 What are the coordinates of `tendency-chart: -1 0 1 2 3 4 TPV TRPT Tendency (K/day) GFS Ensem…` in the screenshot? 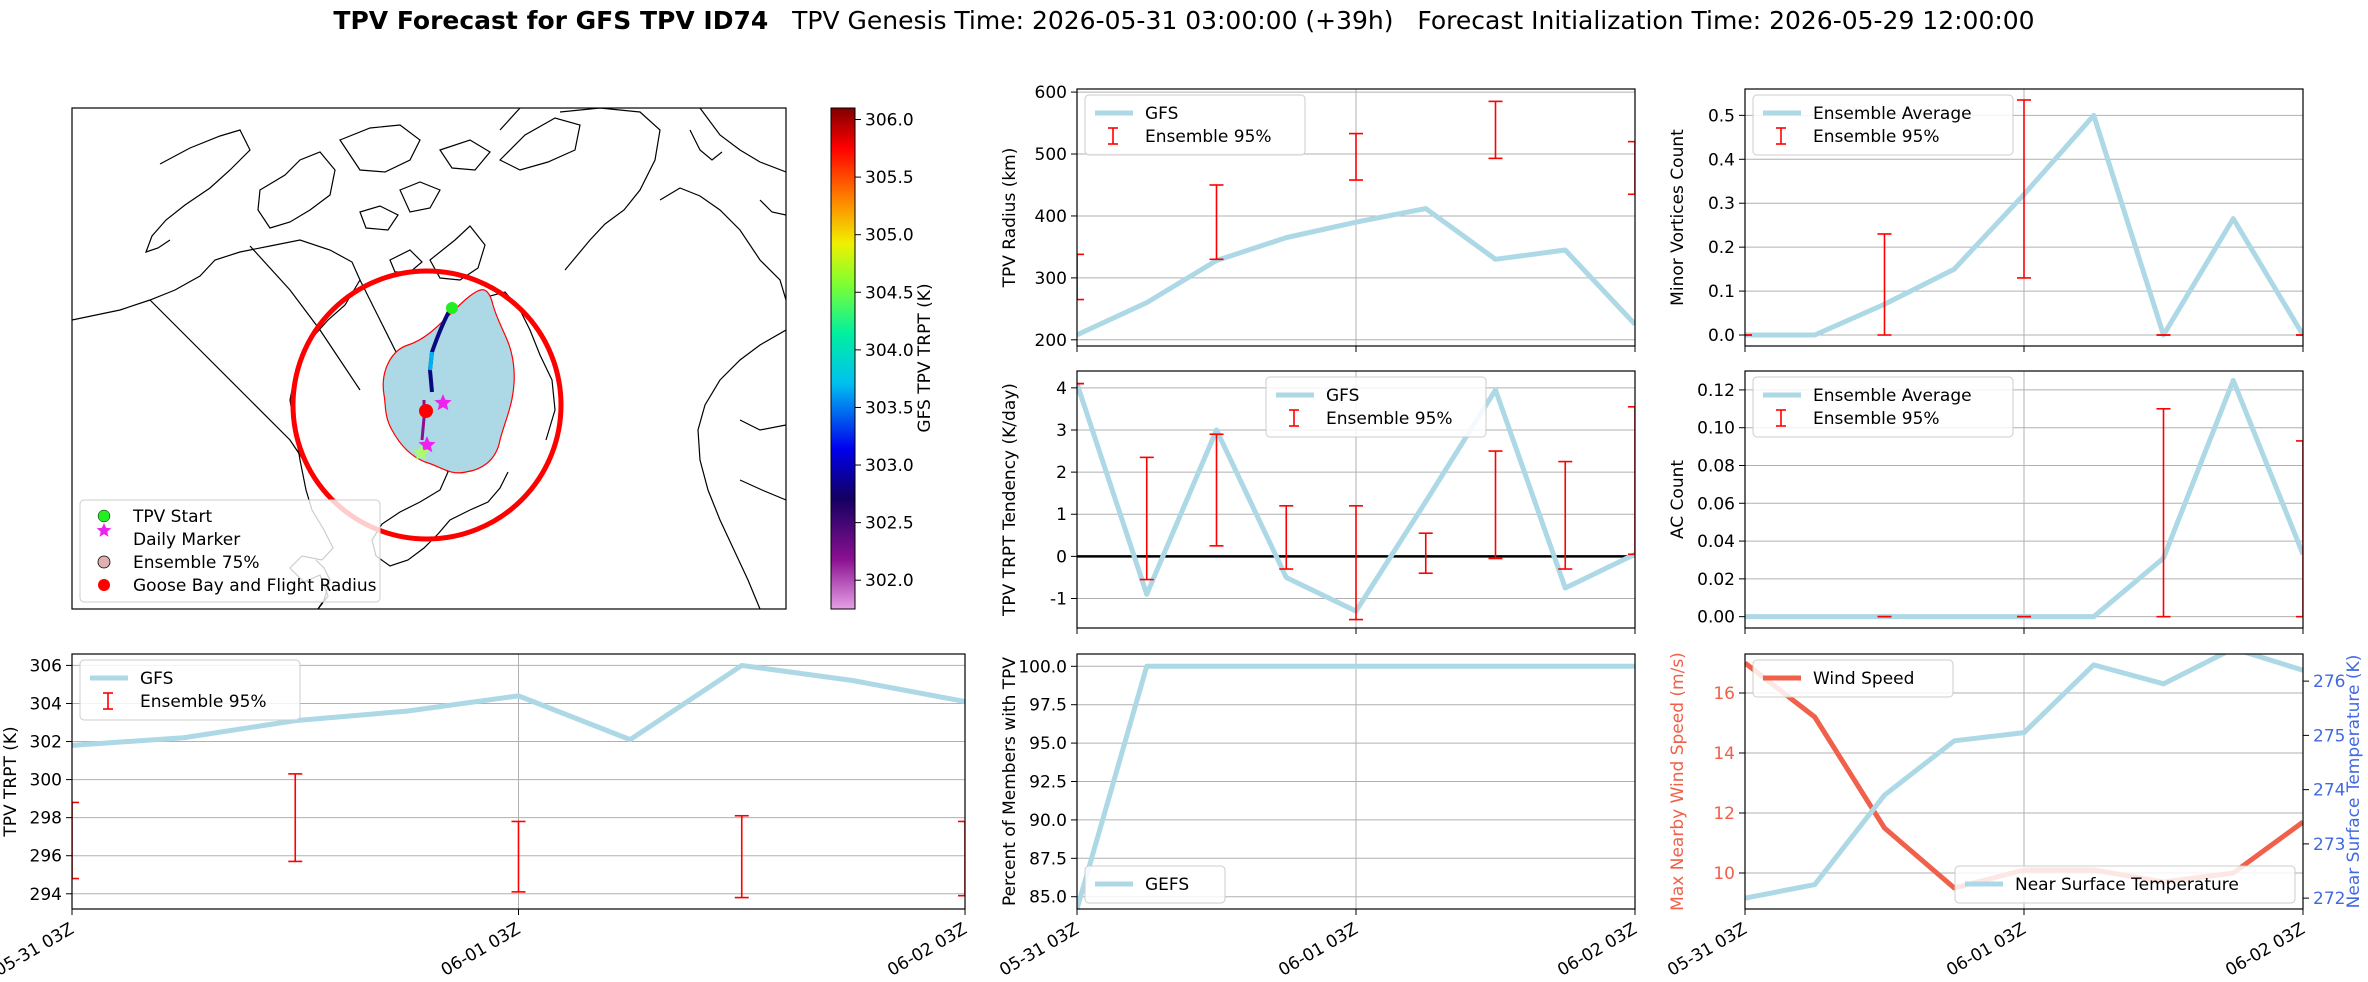 It's located at (1318, 502).